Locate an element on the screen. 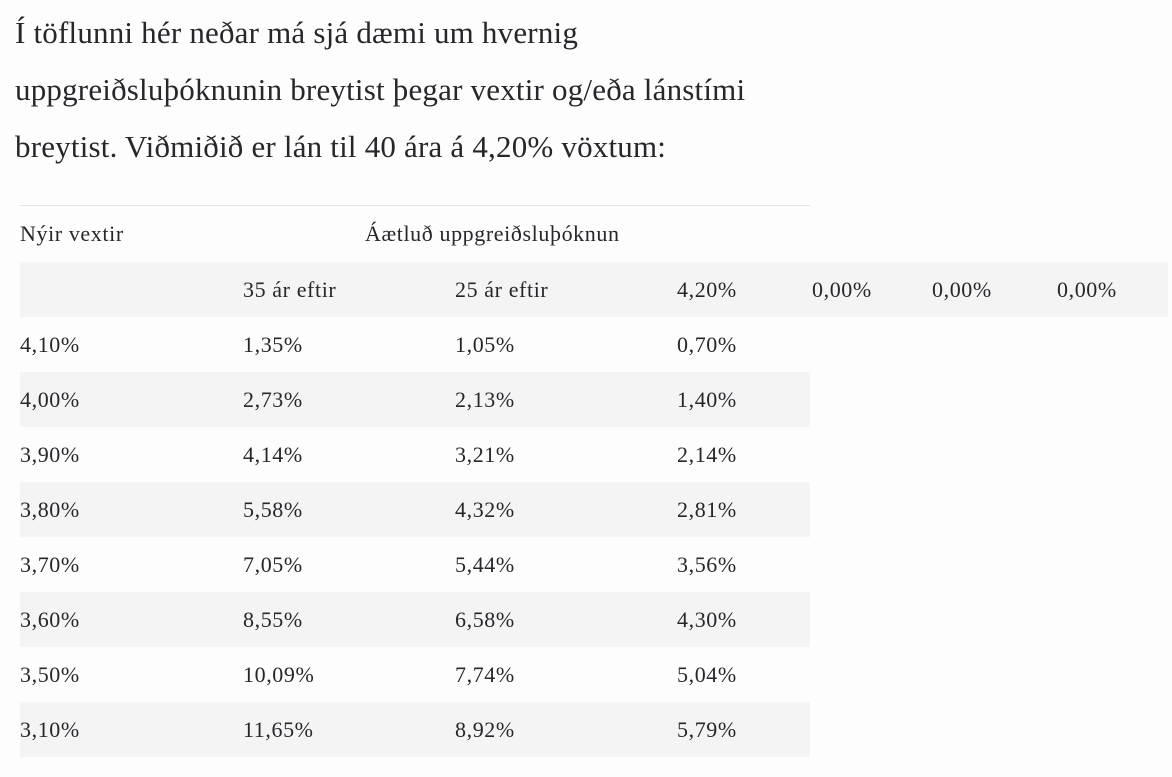  cell-fee-25yr: 4,32% is located at coordinates (485, 509).